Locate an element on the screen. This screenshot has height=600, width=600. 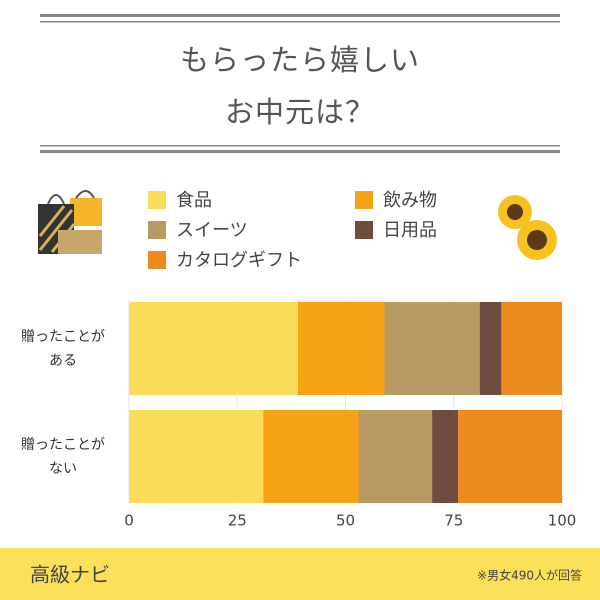
legend-label: カタログギフト is located at coordinates (239, 260).